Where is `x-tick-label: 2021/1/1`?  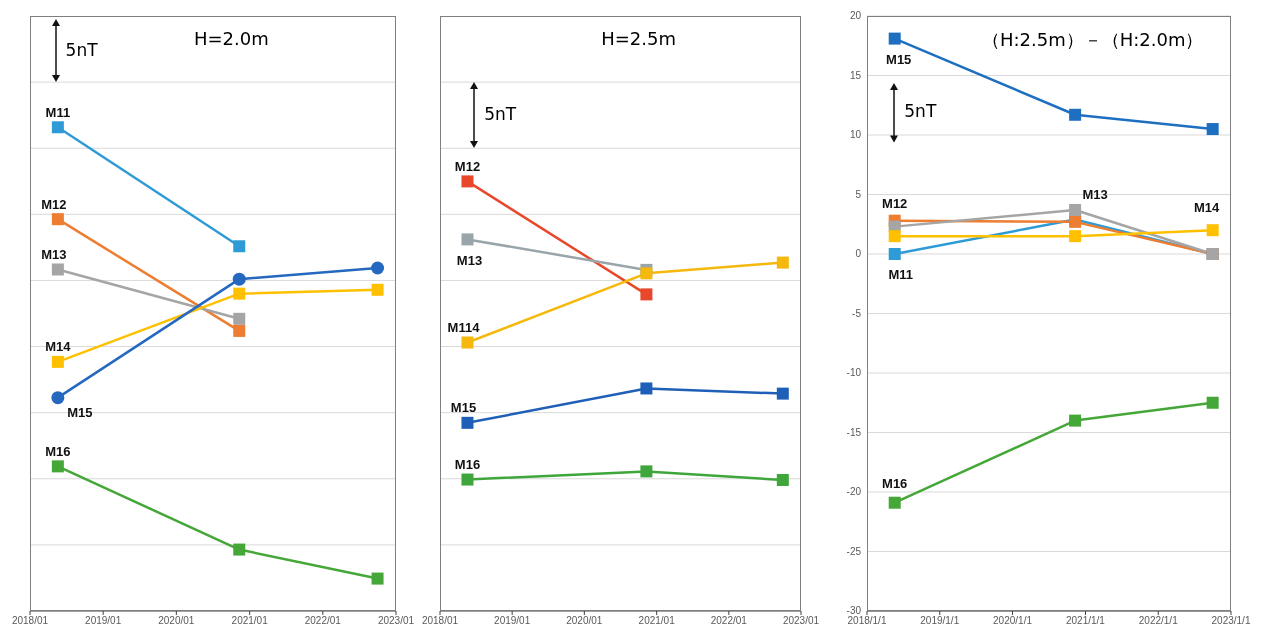 x-tick-label: 2021/1/1 is located at coordinates (1086, 621).